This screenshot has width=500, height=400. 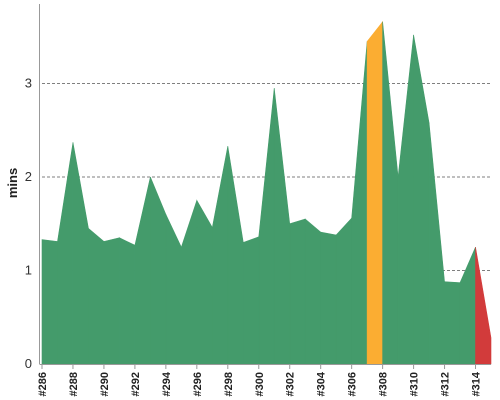 What do you see at coordinates (229, 384) in the screenshot?
I see `x-tick-label: #298` at bounding box center [229, 384].